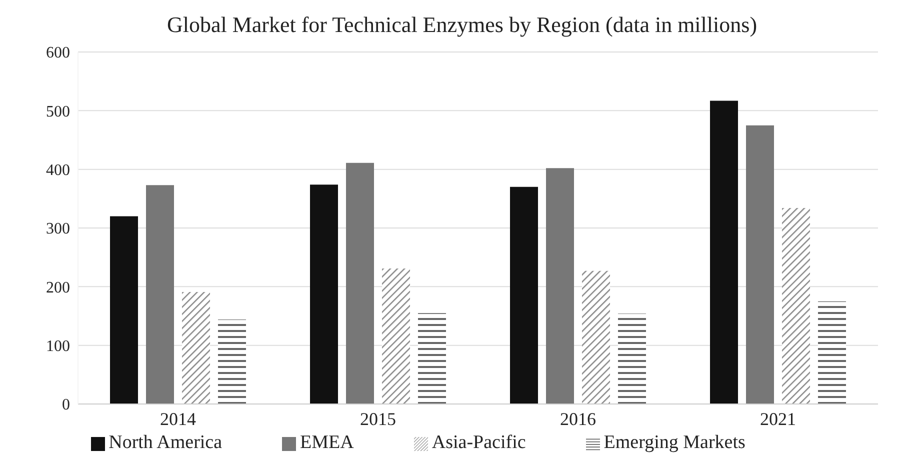 The height and width of the screenshot is (467, 924). I want to click on y-tick-label: 100, so click(58, 347).